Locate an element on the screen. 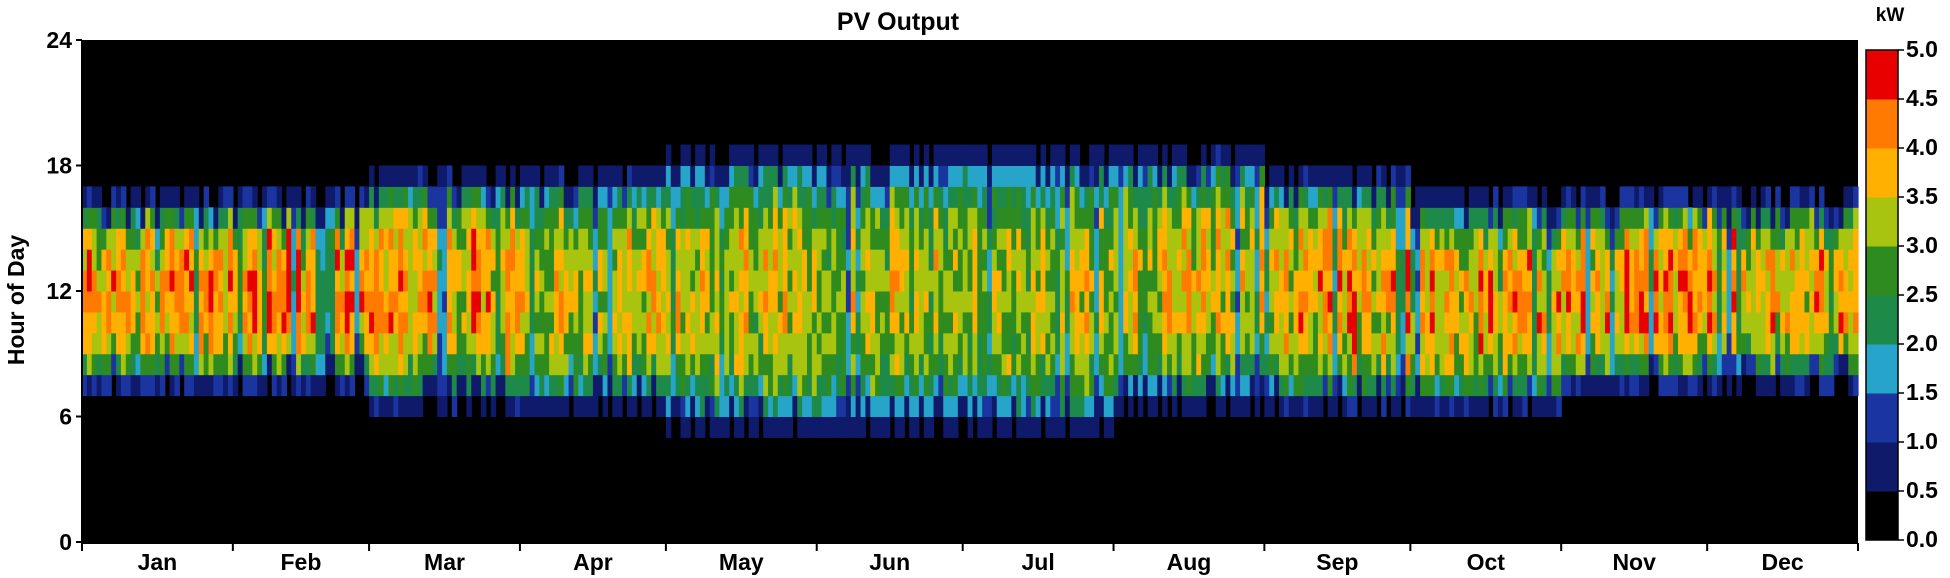  x-tick-label: Apr is located at coordinates (593, 562).